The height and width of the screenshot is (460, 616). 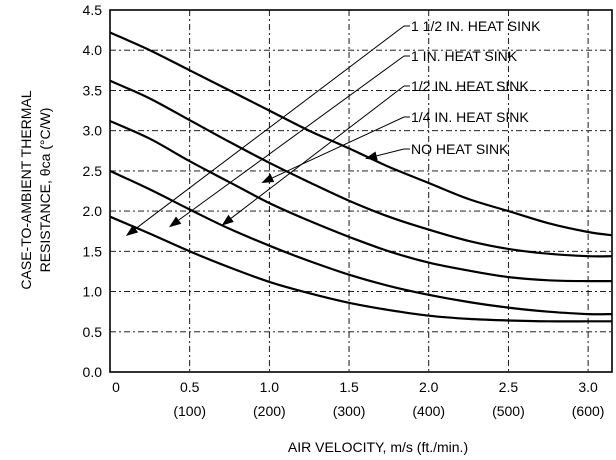 I want to click on y-tick-label: 4.0, so click(x=93, y=50).